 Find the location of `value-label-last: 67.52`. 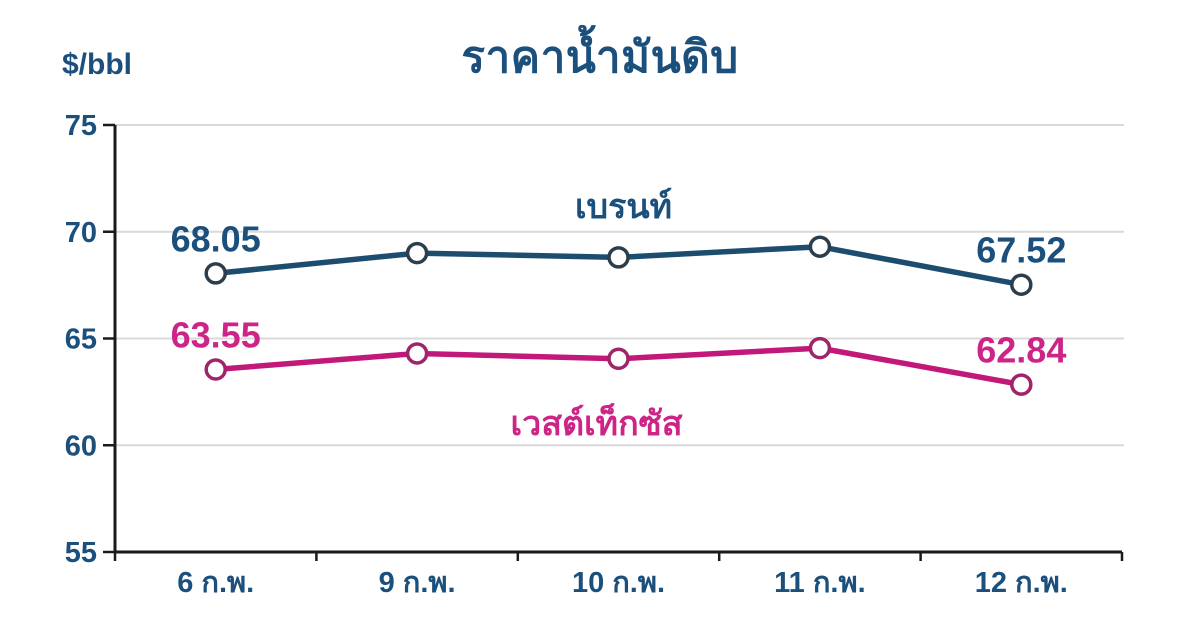

value-label-last: 67.52 is located at coordinates (1021, 250).